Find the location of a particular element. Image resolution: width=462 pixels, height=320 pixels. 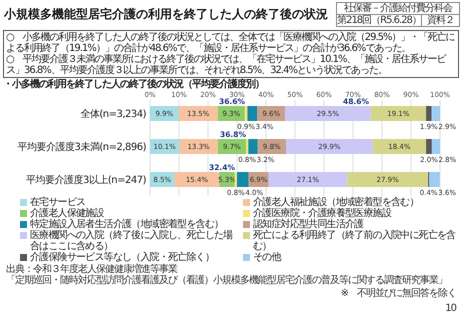

text: ※ 不明並びに無回答を除く is located at coordinates (398, 293).